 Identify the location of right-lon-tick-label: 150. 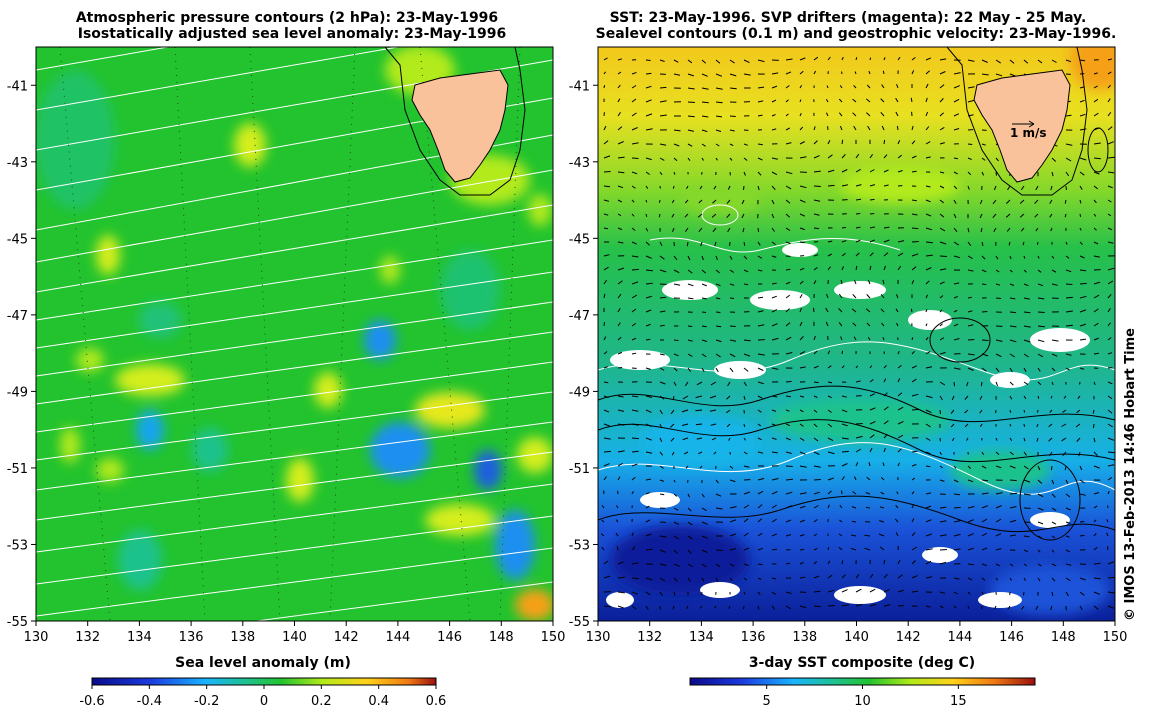
(1115, 637).